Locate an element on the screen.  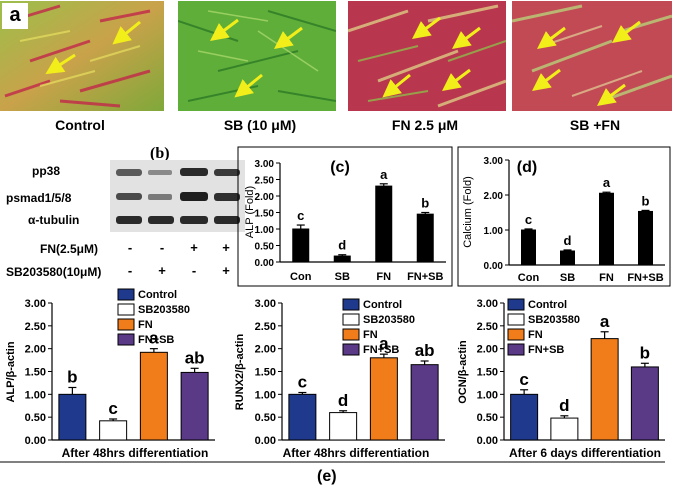
micrograph-sb is located at coordinates (257, 56).